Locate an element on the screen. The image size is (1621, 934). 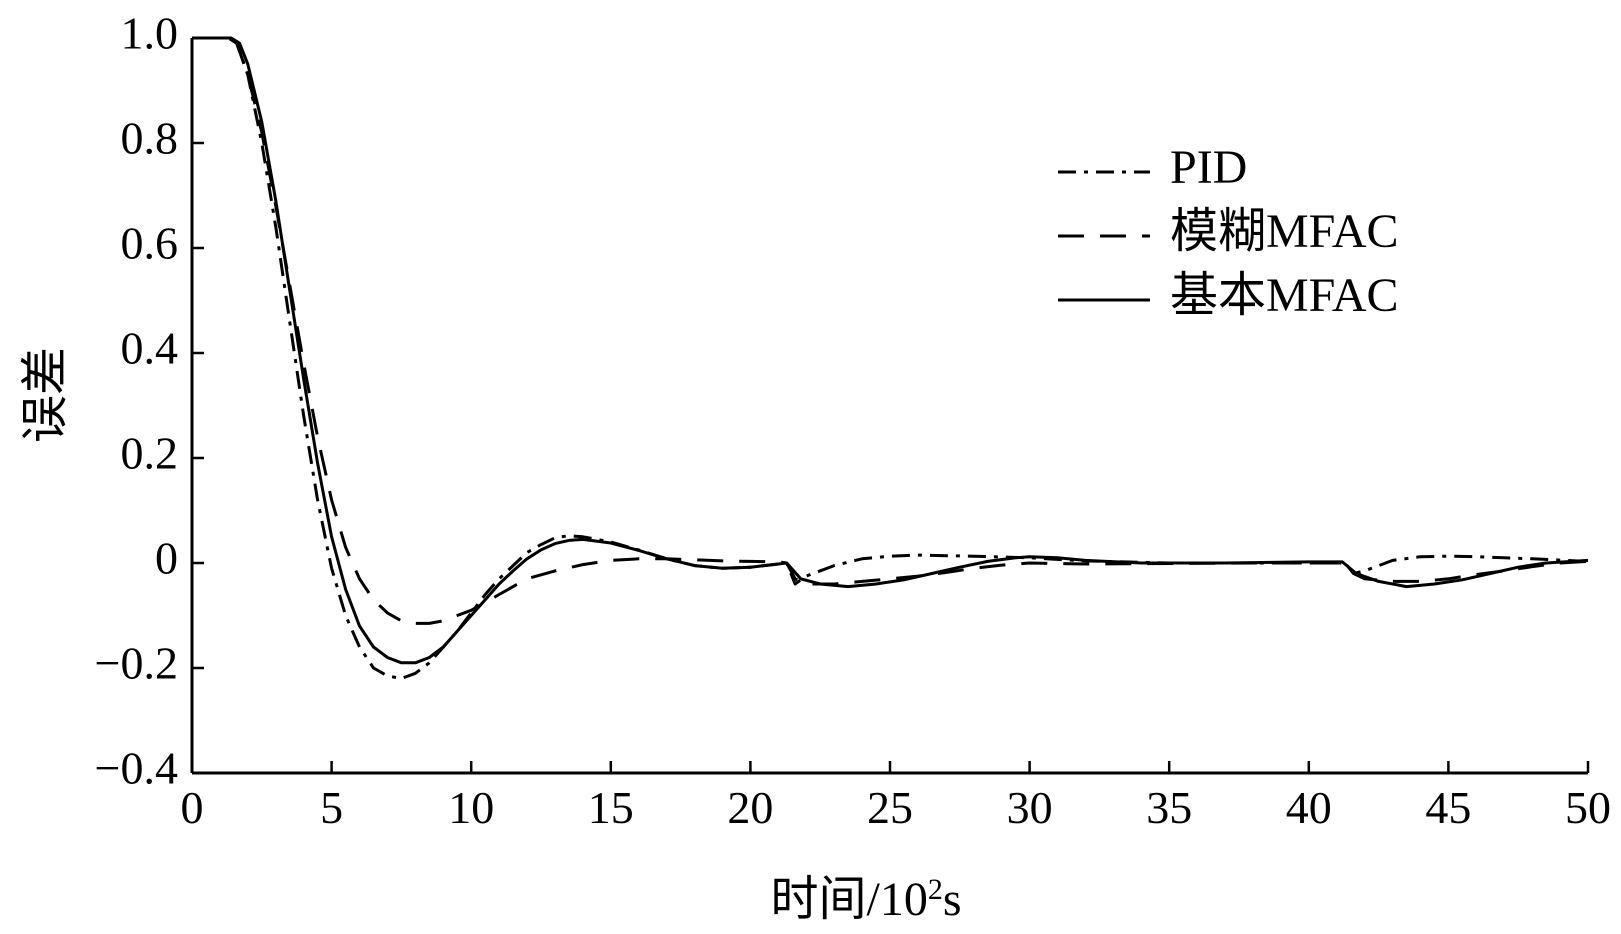
x-tick-label: 10 is located at coordinates (471, 807).